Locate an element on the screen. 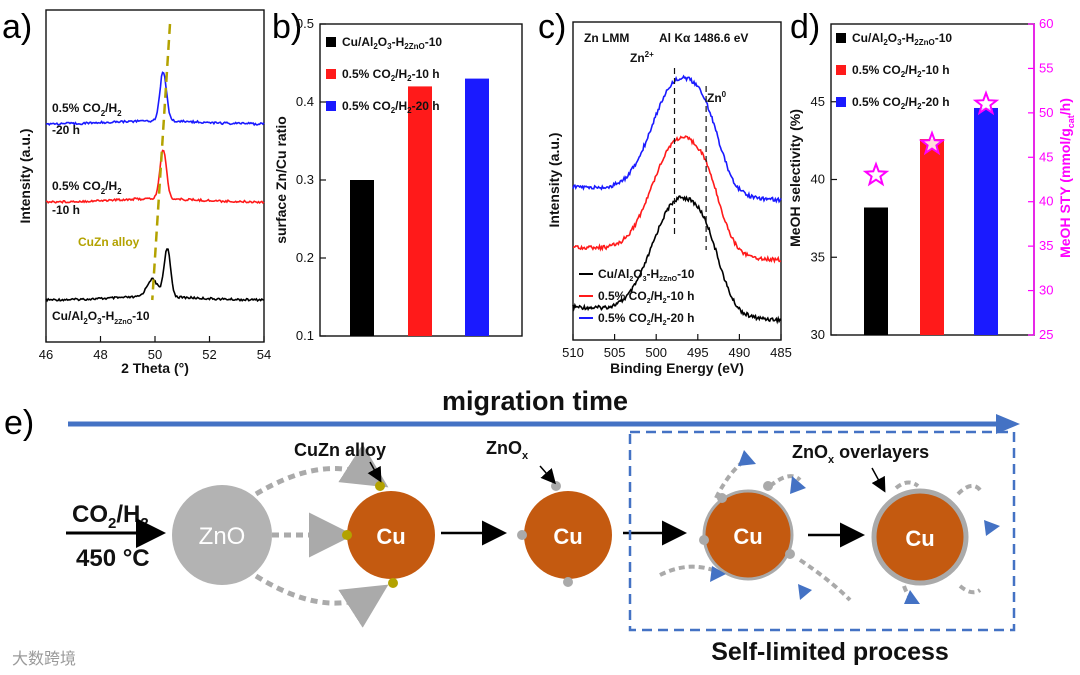 The width and height of the screenshot is (1080, 675). panel-b-ytick-label: 0.1 is located at coordinates (305, 335).